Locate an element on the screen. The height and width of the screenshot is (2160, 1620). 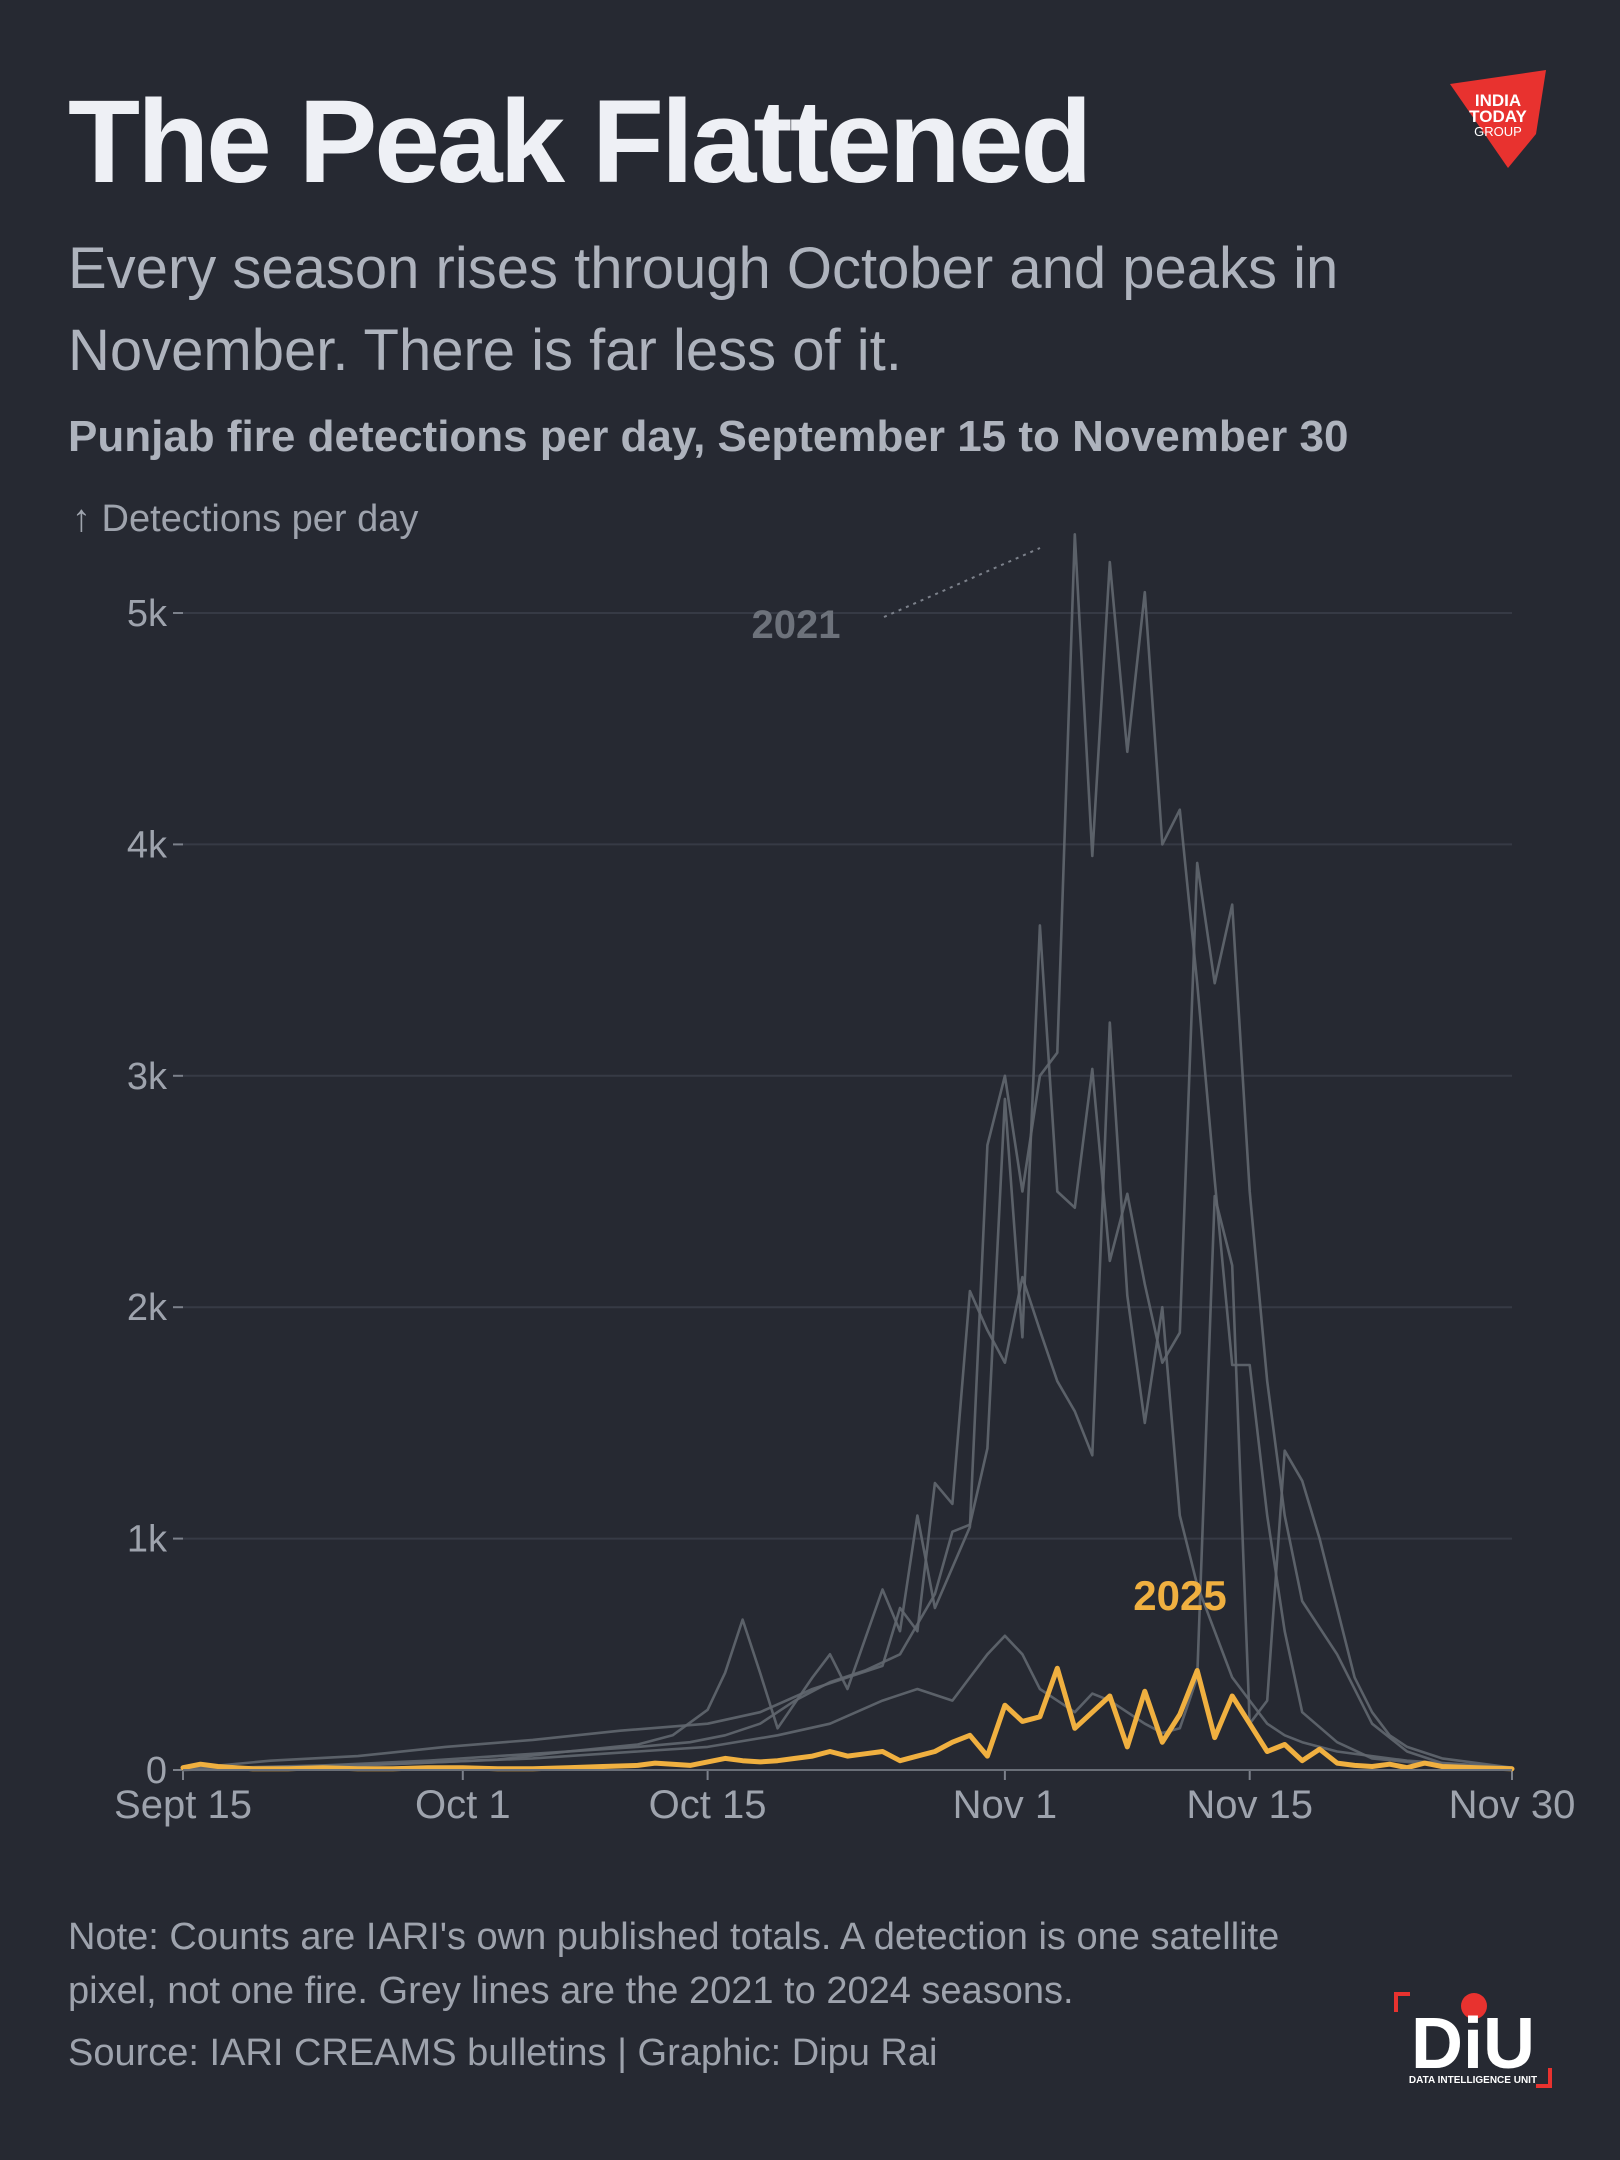
x-tick-label: Nov 15 is located at coordinates (1249, 1805).